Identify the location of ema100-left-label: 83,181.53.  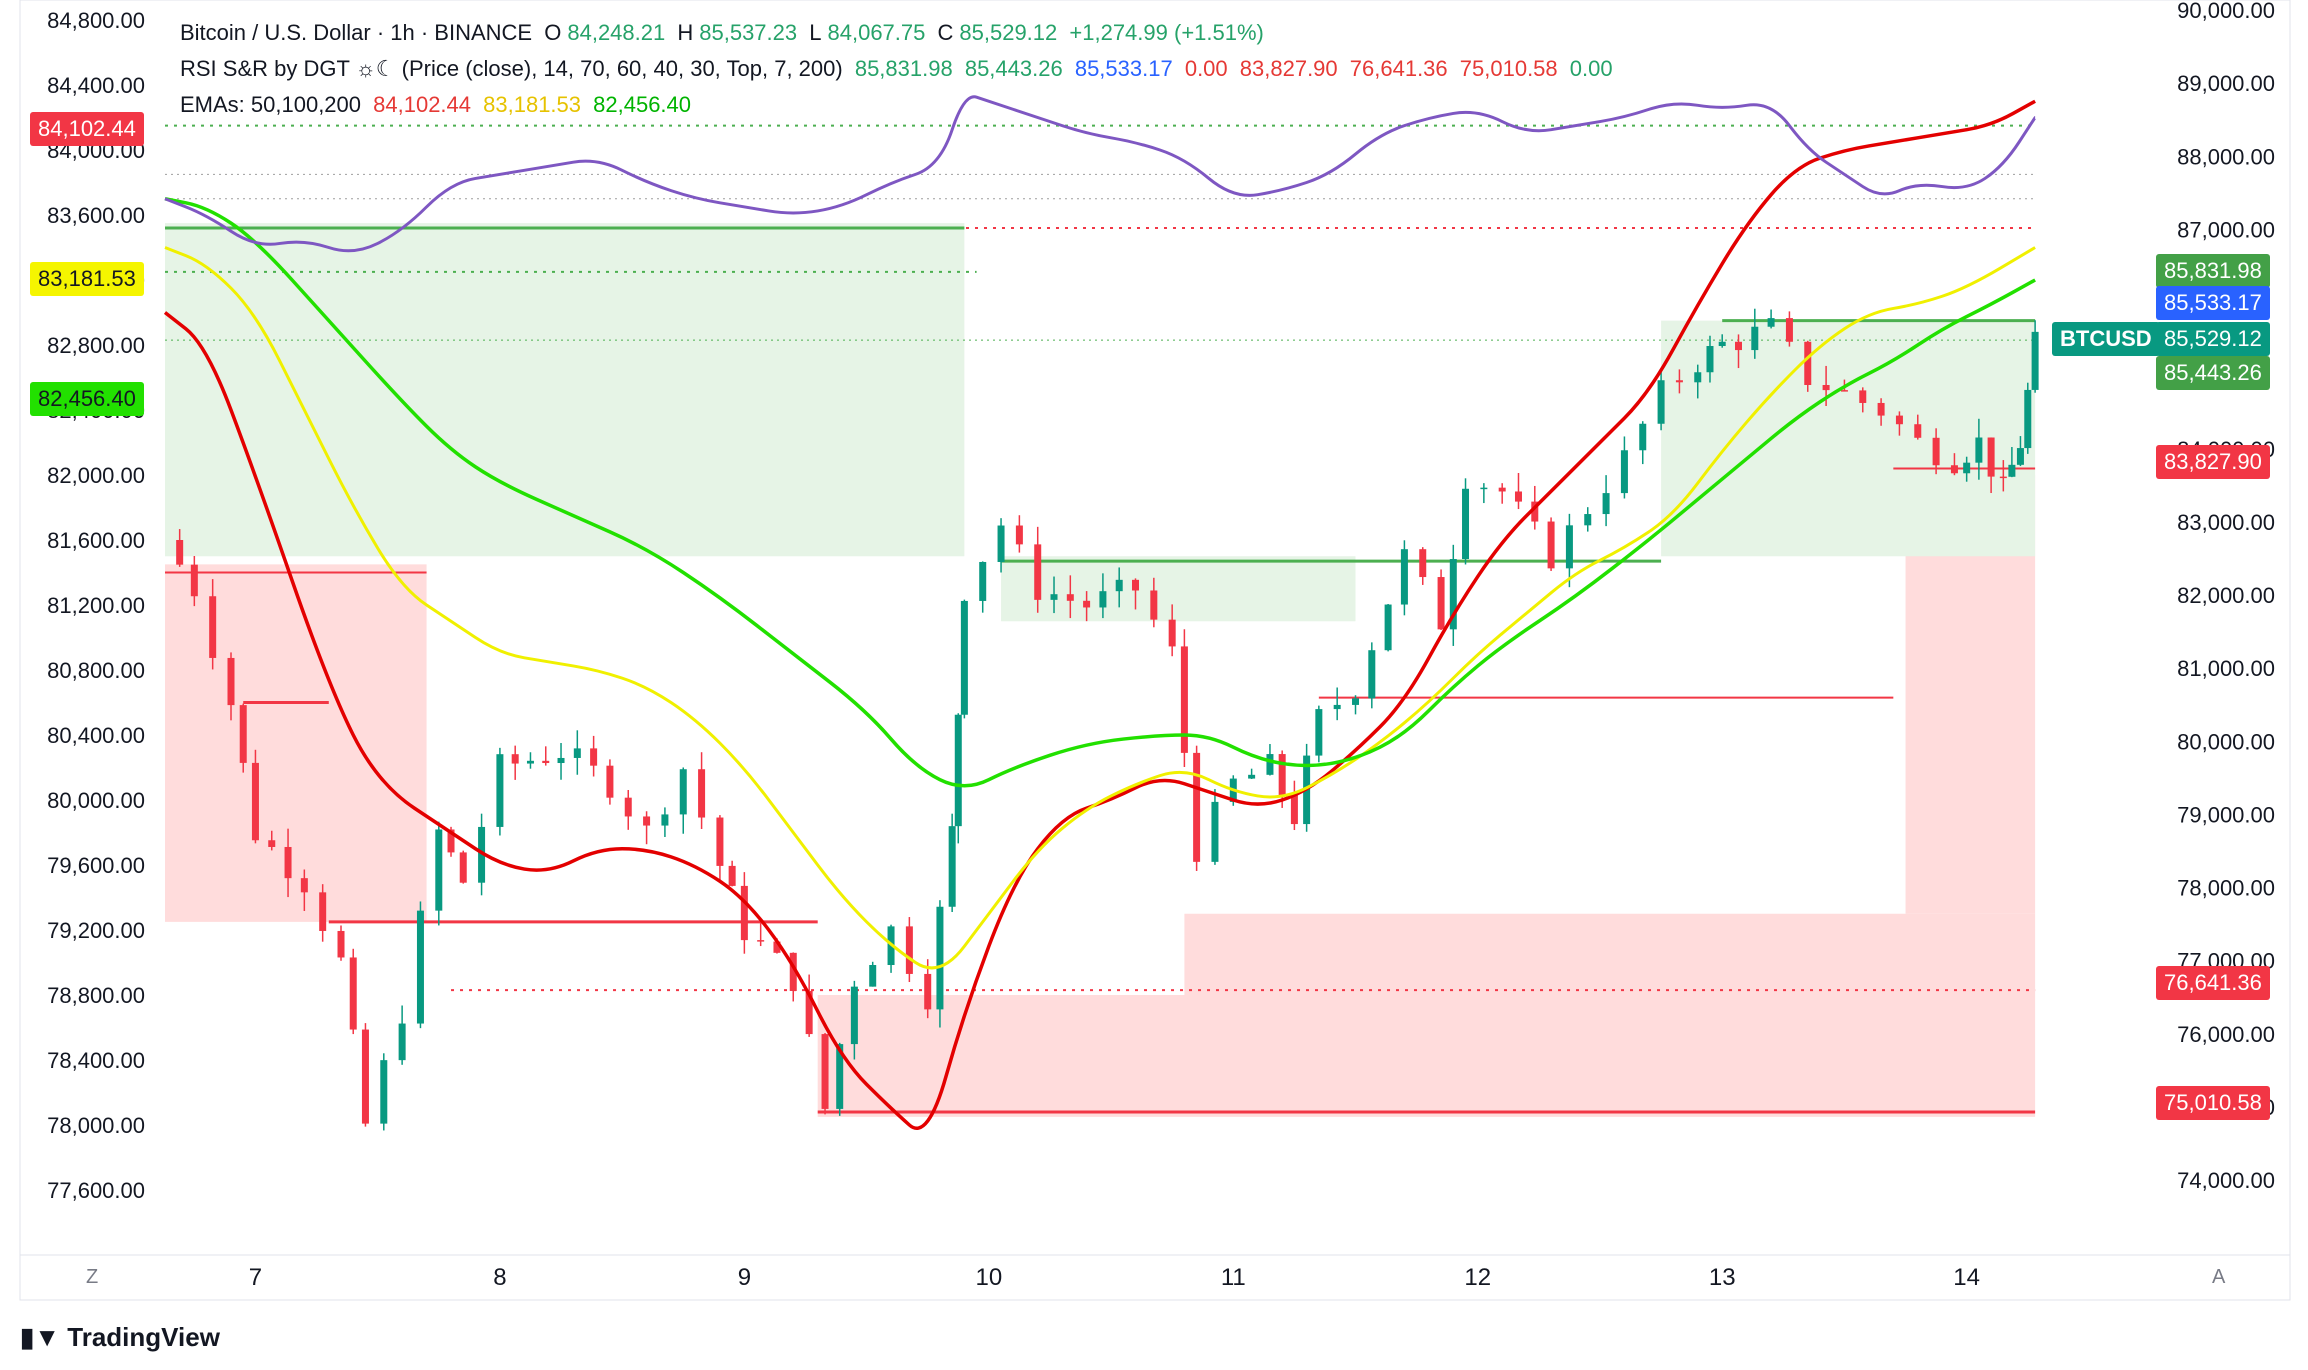
(87, 279).